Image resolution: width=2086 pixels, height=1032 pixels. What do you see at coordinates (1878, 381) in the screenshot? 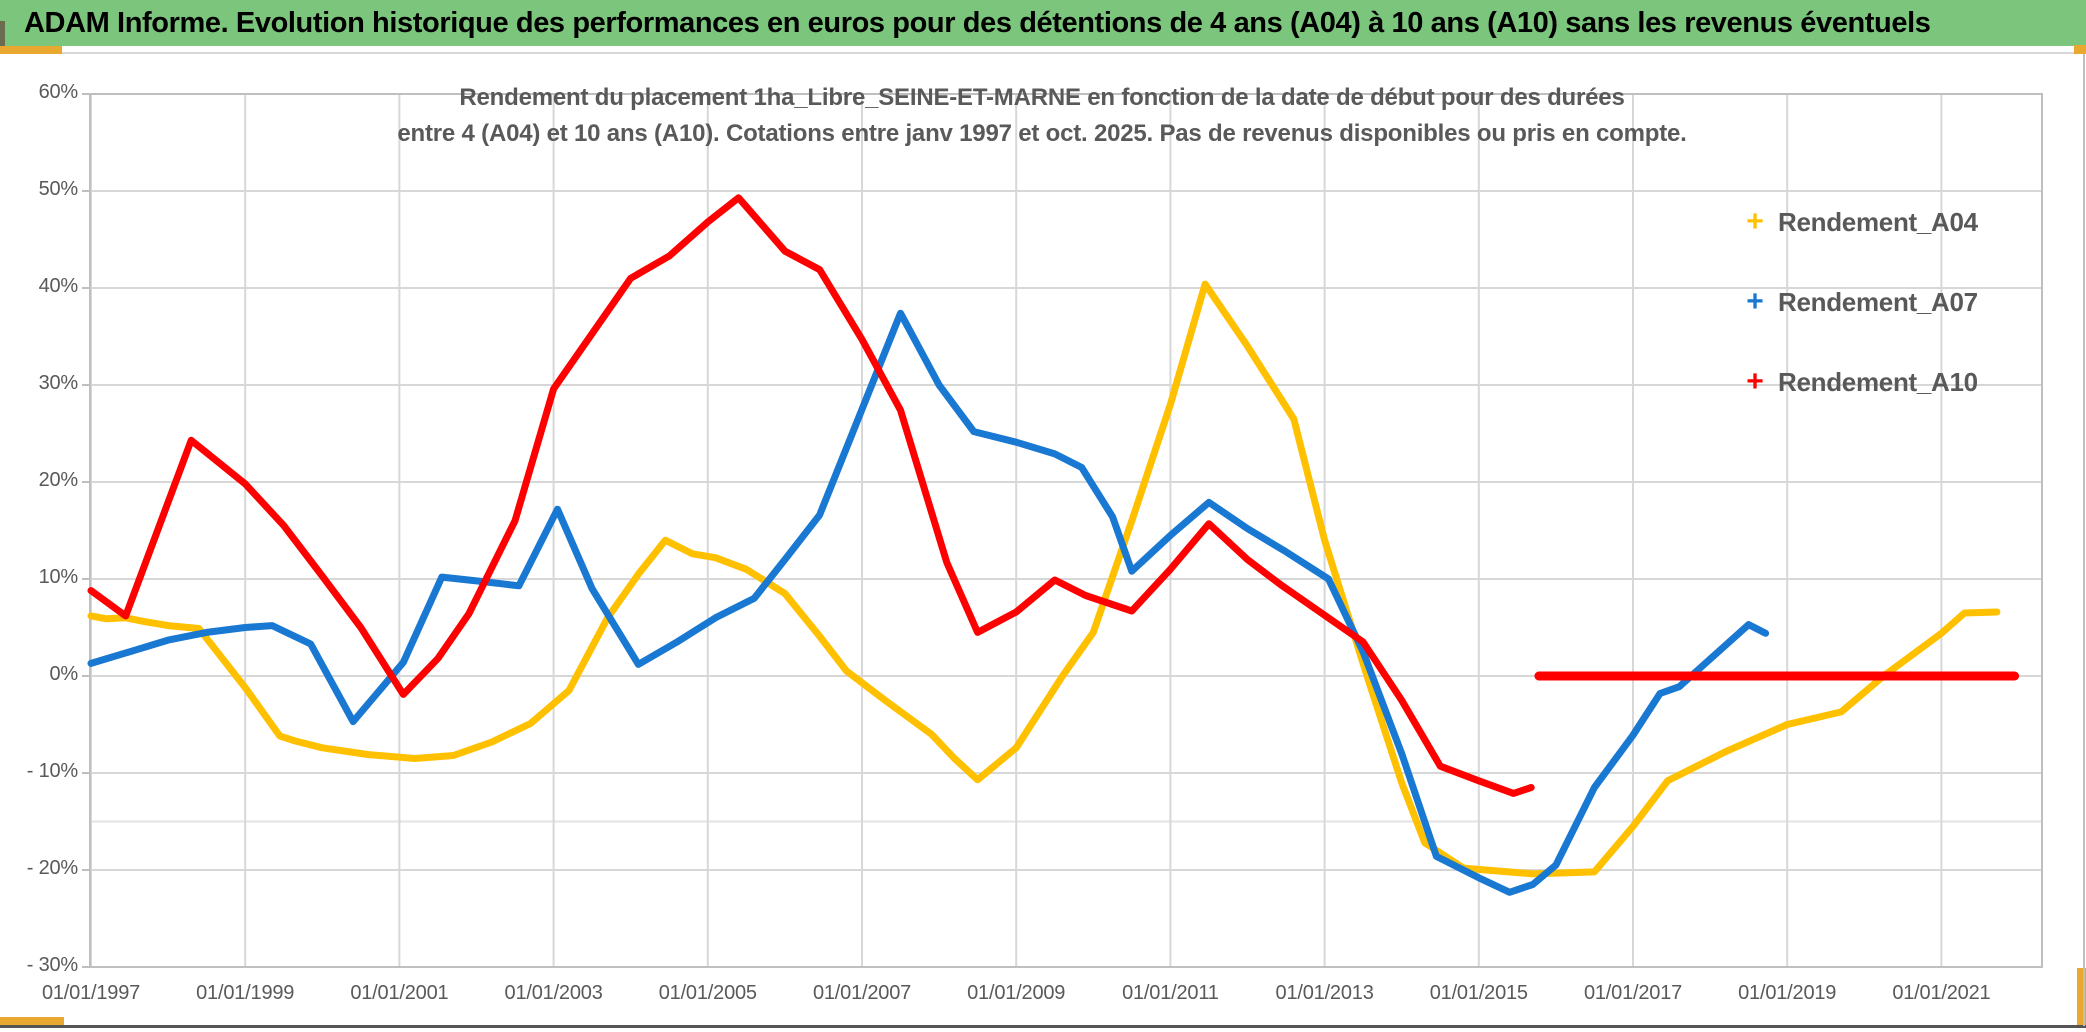
I see `legend-label: Rendement_A10` at bounding box center [1878, 381].